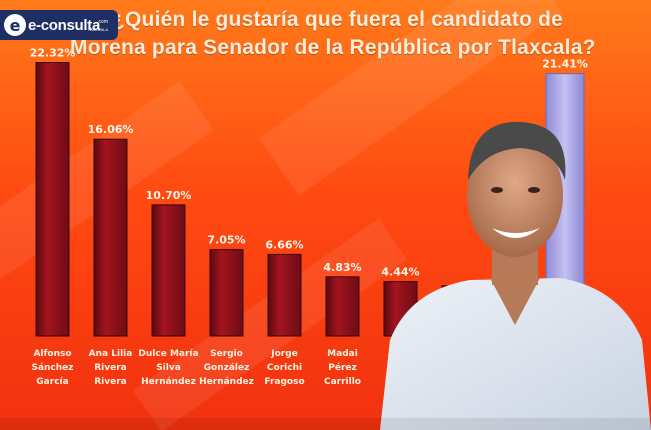 The height and width of the screenshot is (430, 651). What do you see at coordinates (226, 240) in the screenshot?
I see `value-label-3: 7.05%` at bounding box center [226, 240].